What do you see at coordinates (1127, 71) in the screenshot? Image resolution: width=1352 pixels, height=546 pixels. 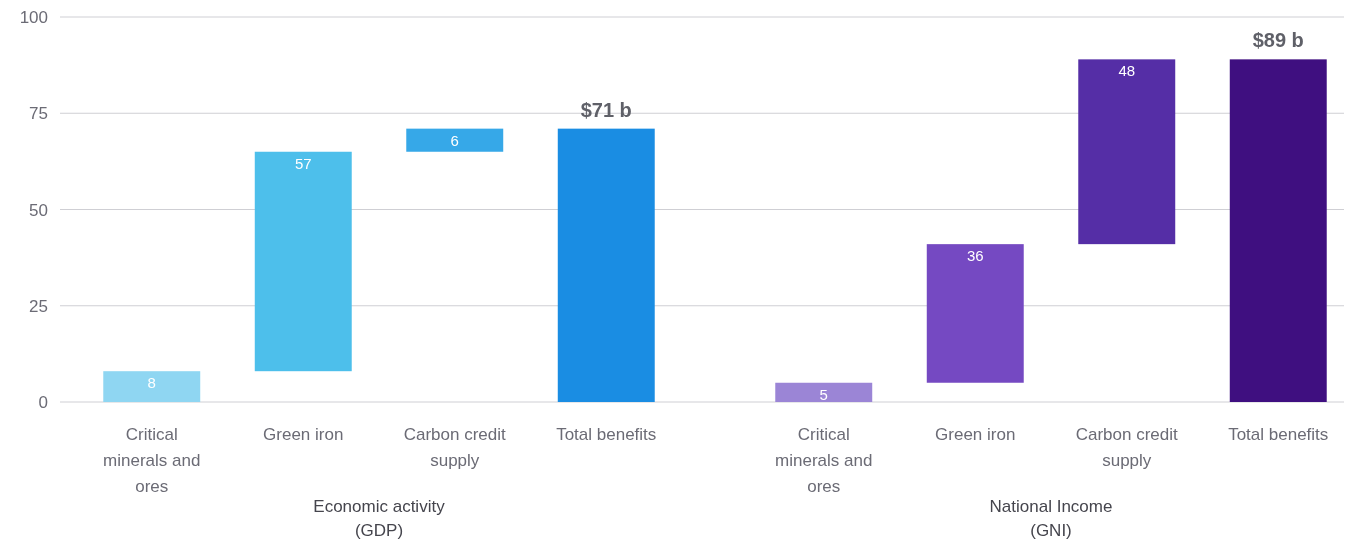 I see `data-label: 48` at bounding box center [1127, 71].